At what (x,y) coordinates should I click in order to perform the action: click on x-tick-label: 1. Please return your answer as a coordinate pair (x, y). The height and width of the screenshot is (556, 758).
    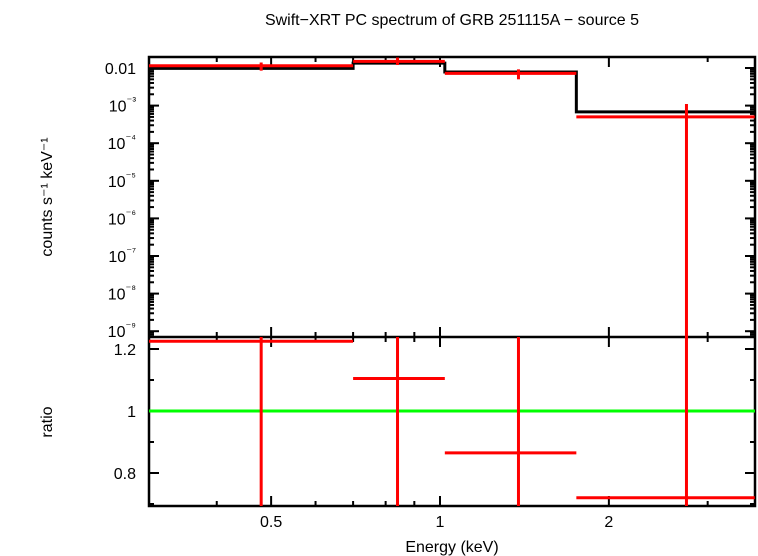
    Looking at the image, I should click on (440, 522).